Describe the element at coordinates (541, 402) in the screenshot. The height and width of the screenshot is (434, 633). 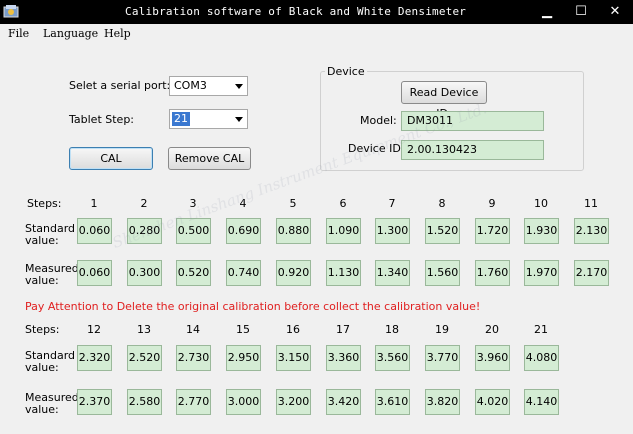
I see `measured-value-field: 4.140` at that location.